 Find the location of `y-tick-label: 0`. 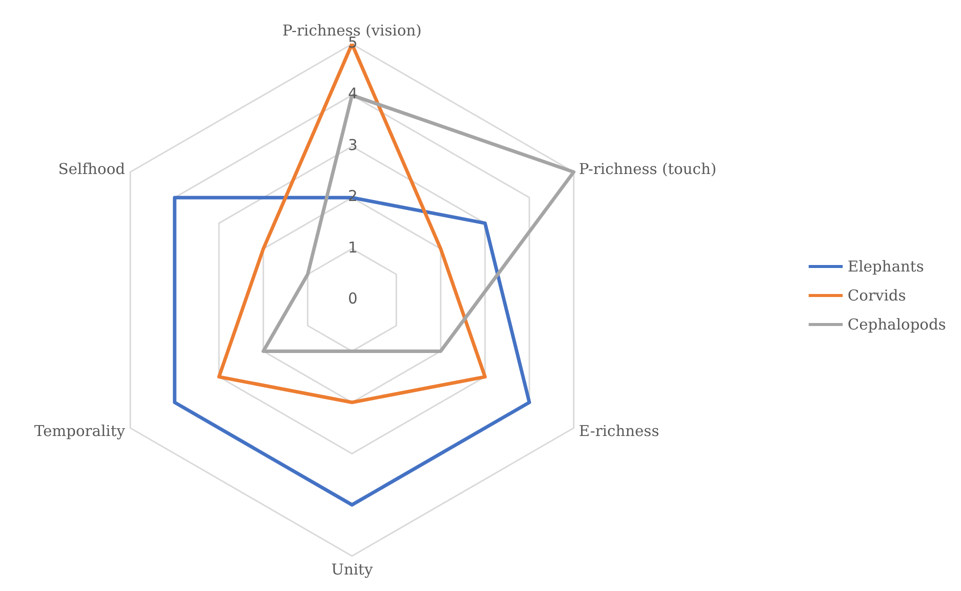

y-tick-label: 0 is located at coordinates (353, 299).